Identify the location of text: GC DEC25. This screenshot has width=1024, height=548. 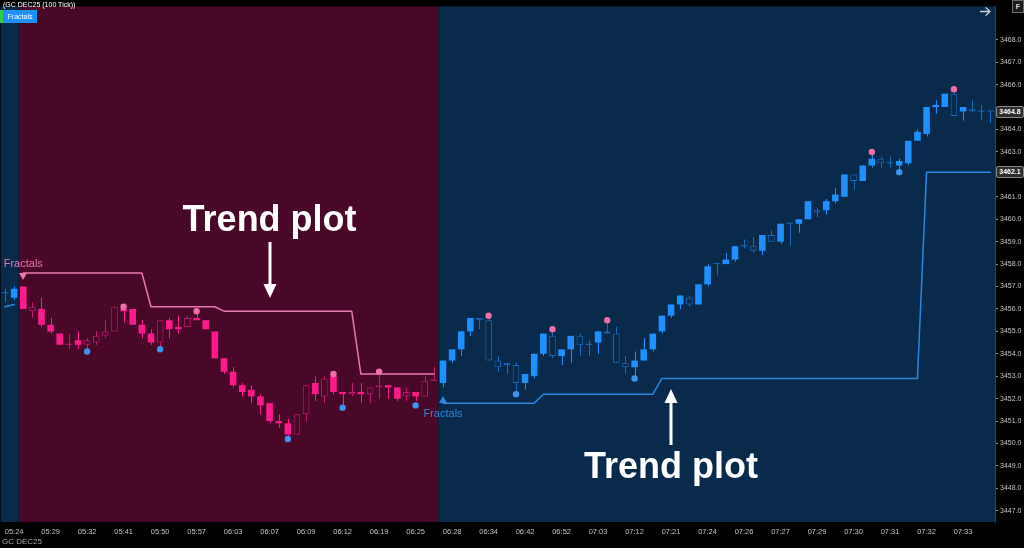
(22, 542).